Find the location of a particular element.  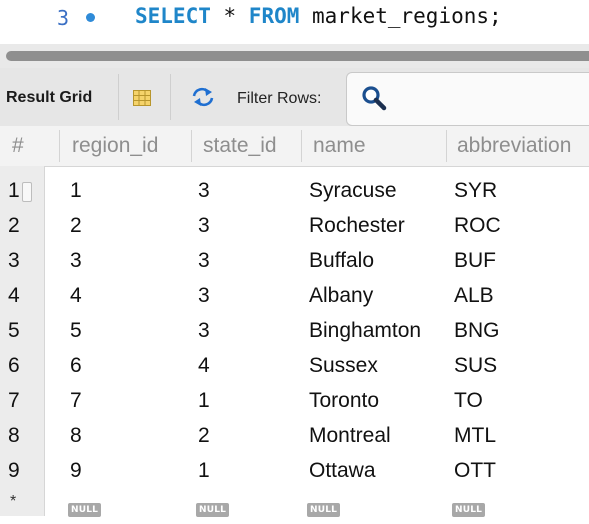

cell-region-id: 7 is located at coordinates (76, 400).